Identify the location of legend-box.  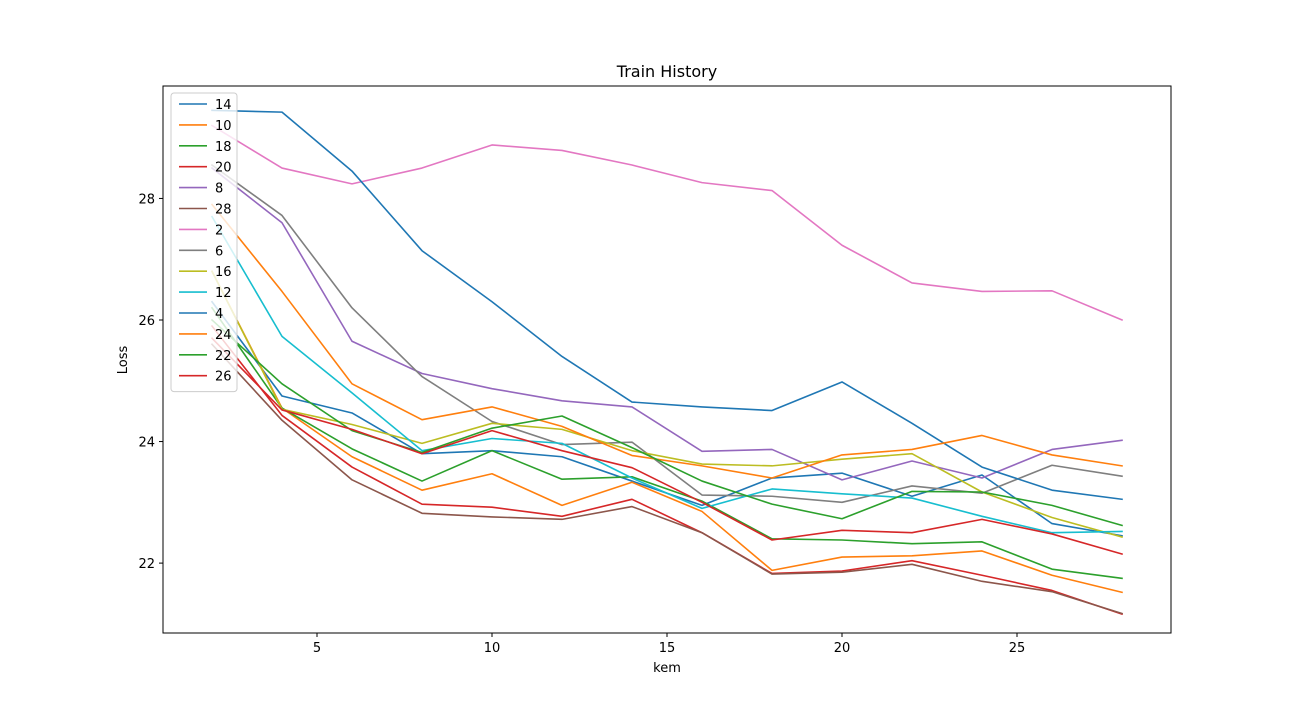
(204, 242).